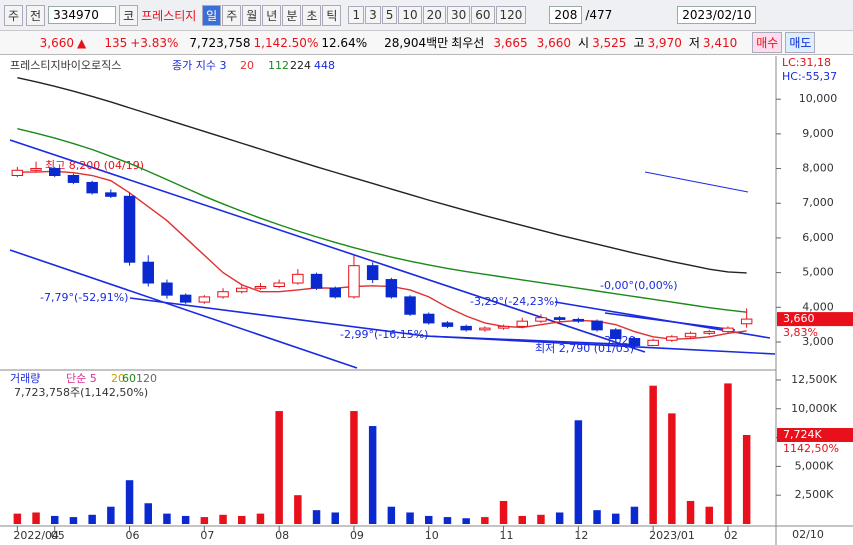  I want to click on period-button: 월, so click(252, 15).